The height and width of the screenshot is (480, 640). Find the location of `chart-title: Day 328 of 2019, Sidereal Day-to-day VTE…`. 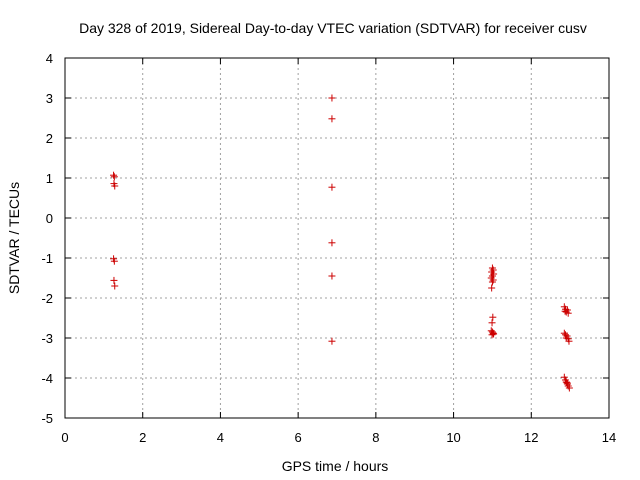

chart-title: Day 328 of 2019, Sidereal Day-to-day VTE… is located at coordinates (333, 28).